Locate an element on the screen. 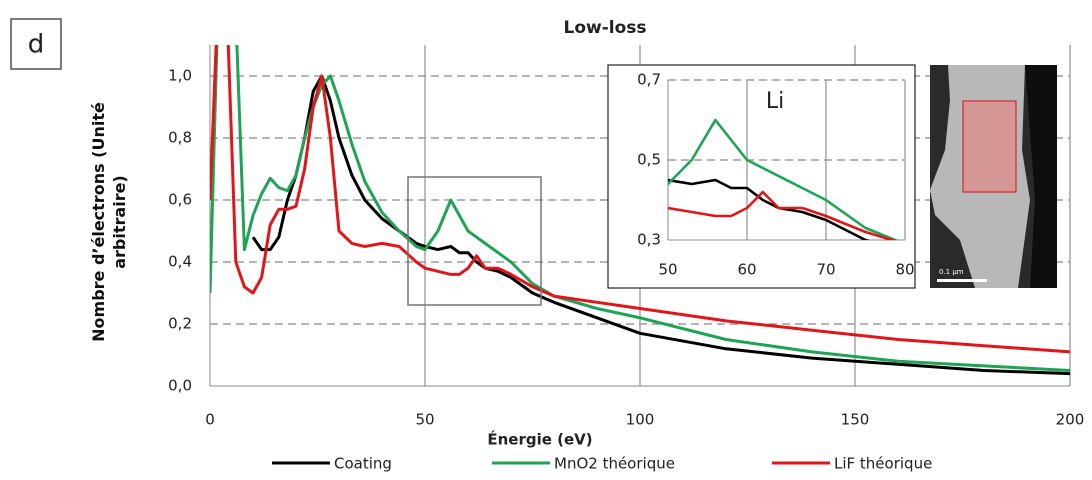 Image resolution: width=1092 pixels, height=480 pixels. x-tick-label: 80 is located at coordinates (904, 270).